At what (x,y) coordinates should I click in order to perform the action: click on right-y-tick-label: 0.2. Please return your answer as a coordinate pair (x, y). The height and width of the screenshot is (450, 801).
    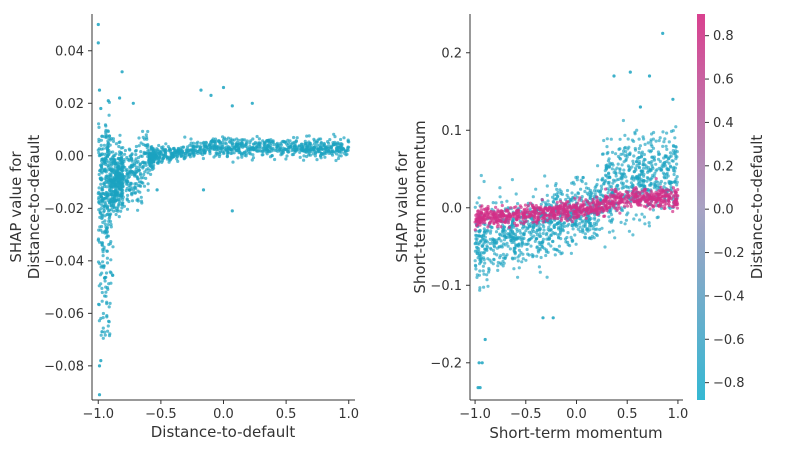
    Looking at the image, I should click on (451, 53).